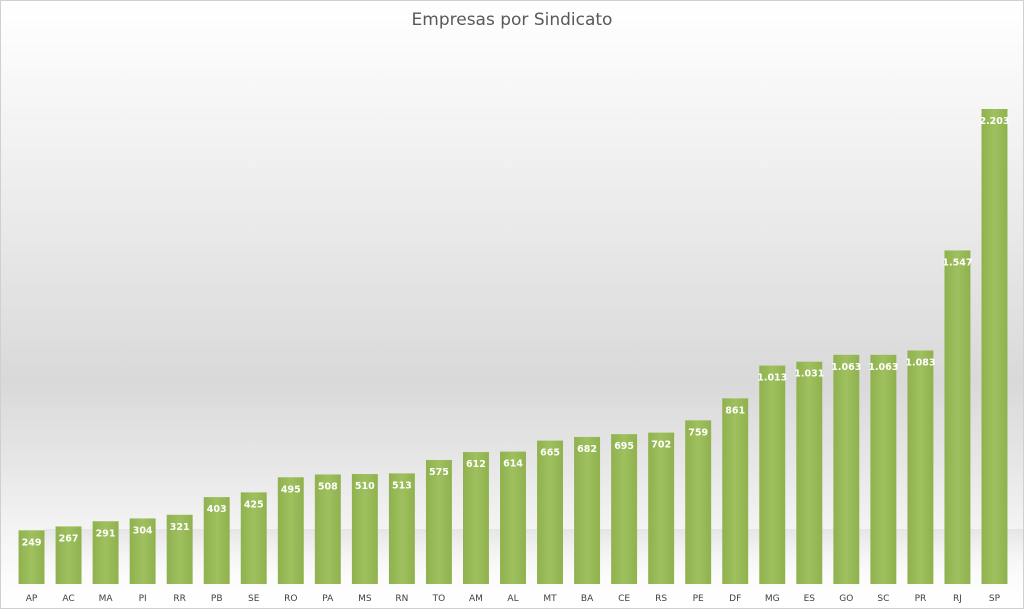 The width and height of the screenshot is (1024, 610). I want to click on data-label: 665, so click(550, 453).